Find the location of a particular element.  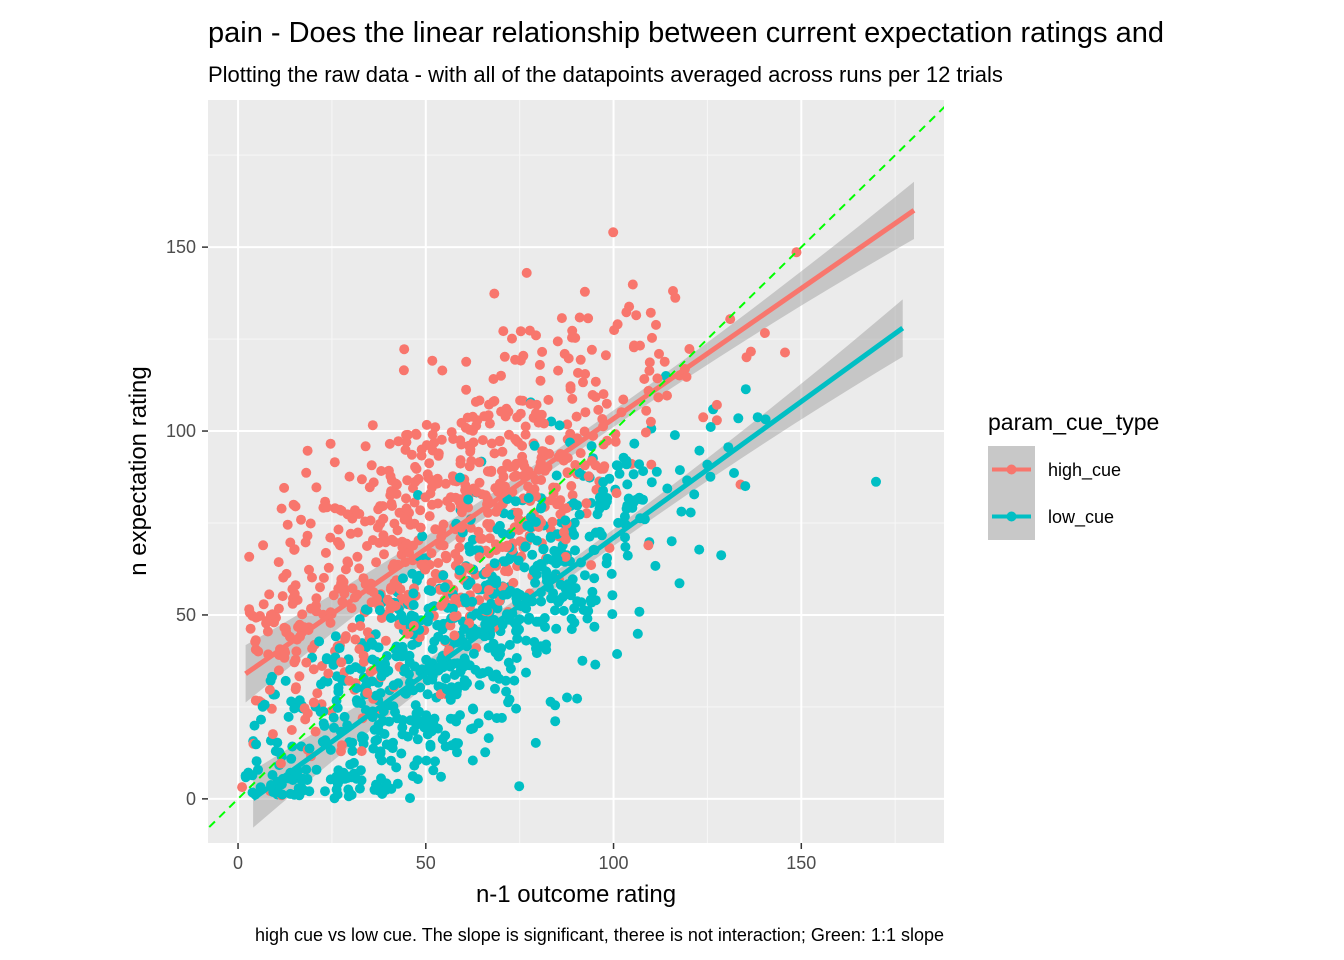

legend-key-high-cue-dot is located at coordinates (1011, 469).